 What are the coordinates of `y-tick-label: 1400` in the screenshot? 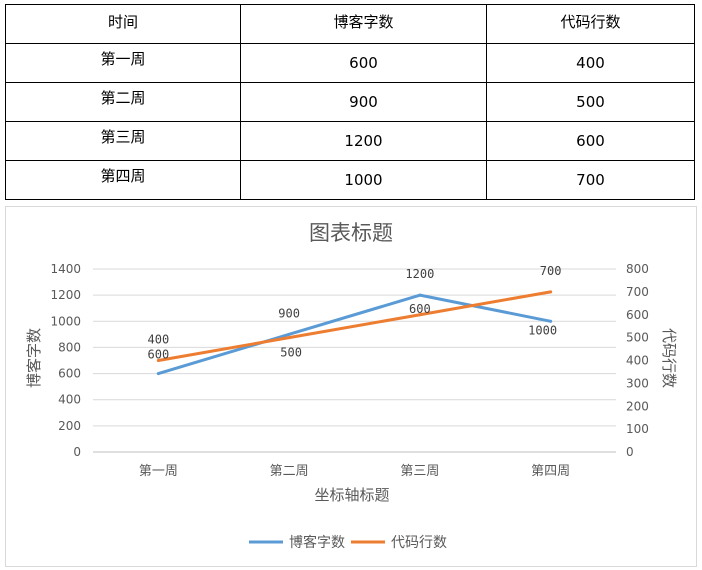 It's located at (65, 269).